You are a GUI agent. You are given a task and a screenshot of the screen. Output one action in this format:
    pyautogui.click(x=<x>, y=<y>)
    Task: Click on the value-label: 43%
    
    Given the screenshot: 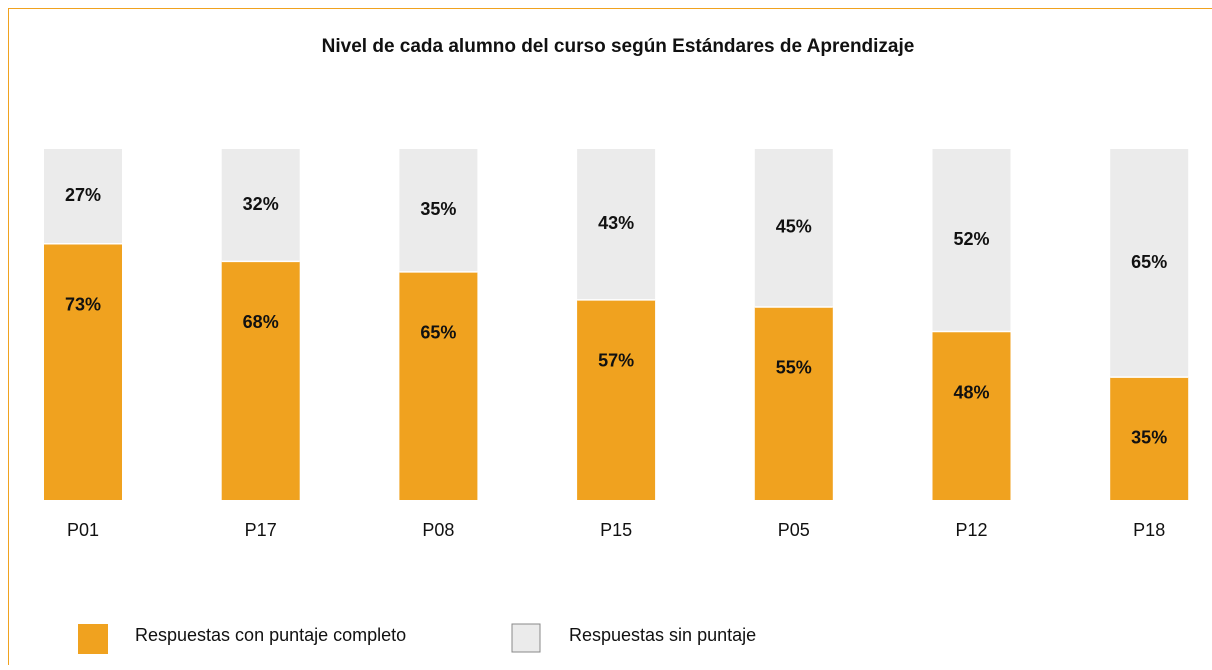 What is the action you would take?
    pyautogui.click(x=616, y=223)
    